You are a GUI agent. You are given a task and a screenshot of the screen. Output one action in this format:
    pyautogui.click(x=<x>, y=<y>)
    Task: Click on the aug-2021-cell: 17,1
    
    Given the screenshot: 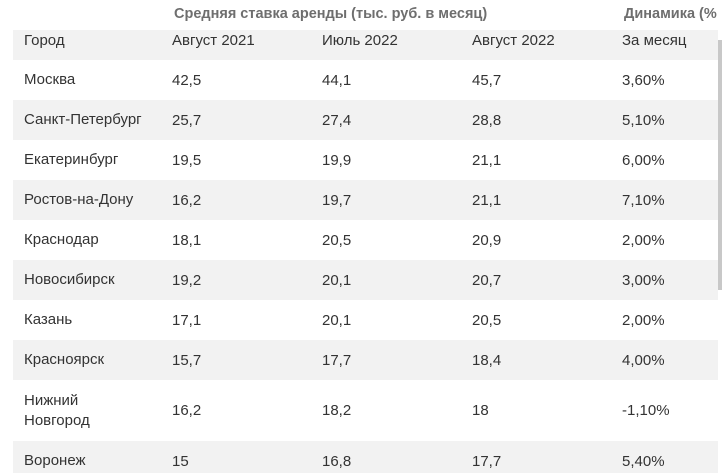 What is the action you would take?
    pyautogui.click(x=187, y=320)
    